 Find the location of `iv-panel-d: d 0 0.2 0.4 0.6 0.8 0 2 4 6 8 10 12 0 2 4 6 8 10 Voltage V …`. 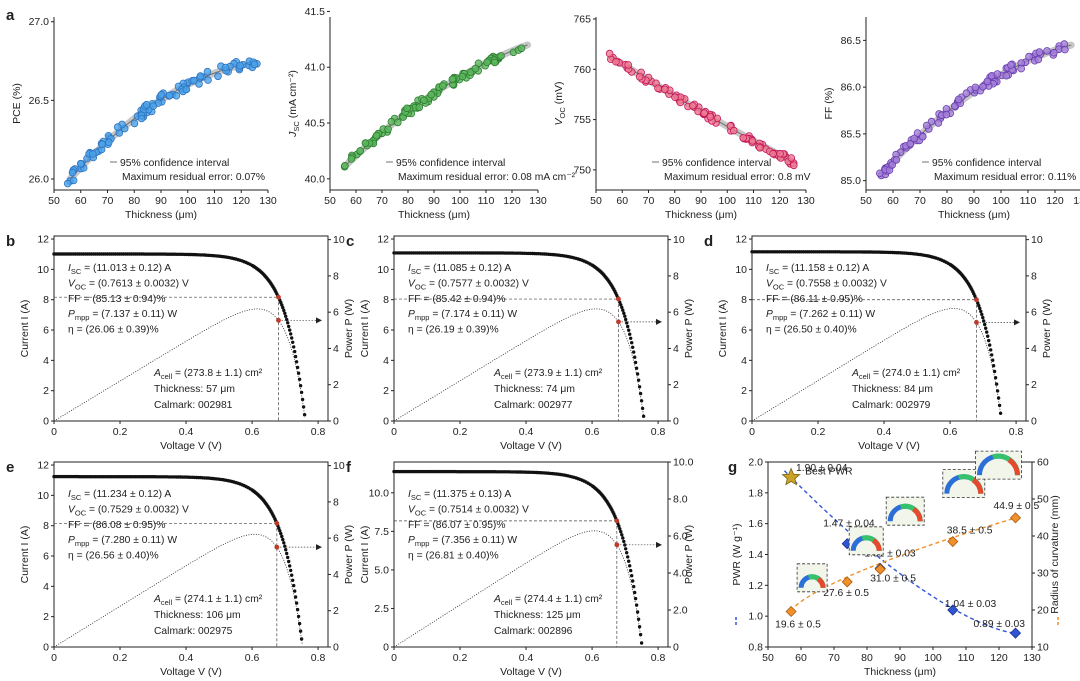

iv-panel-d: d 0 0.2 0.4 0.6 0.8 0 2 4 6 8 10 12 0 2 4 6 8 10 Voltage V … is located at coordinates (878, 342).